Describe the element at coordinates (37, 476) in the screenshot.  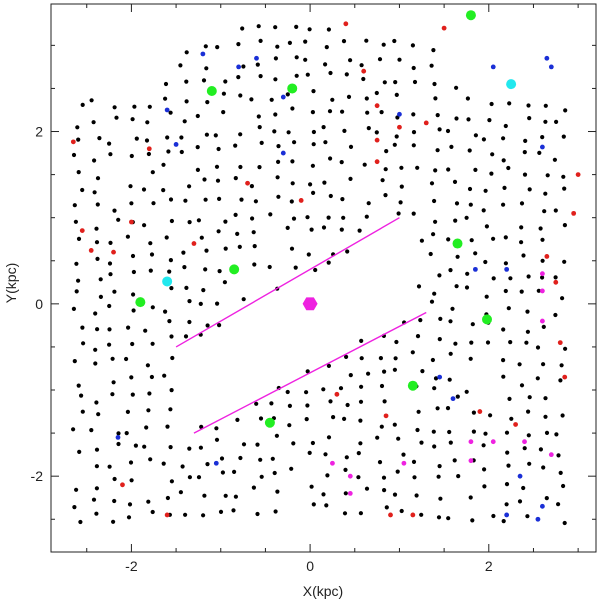
I see `y-tick-label: -2` at that location.